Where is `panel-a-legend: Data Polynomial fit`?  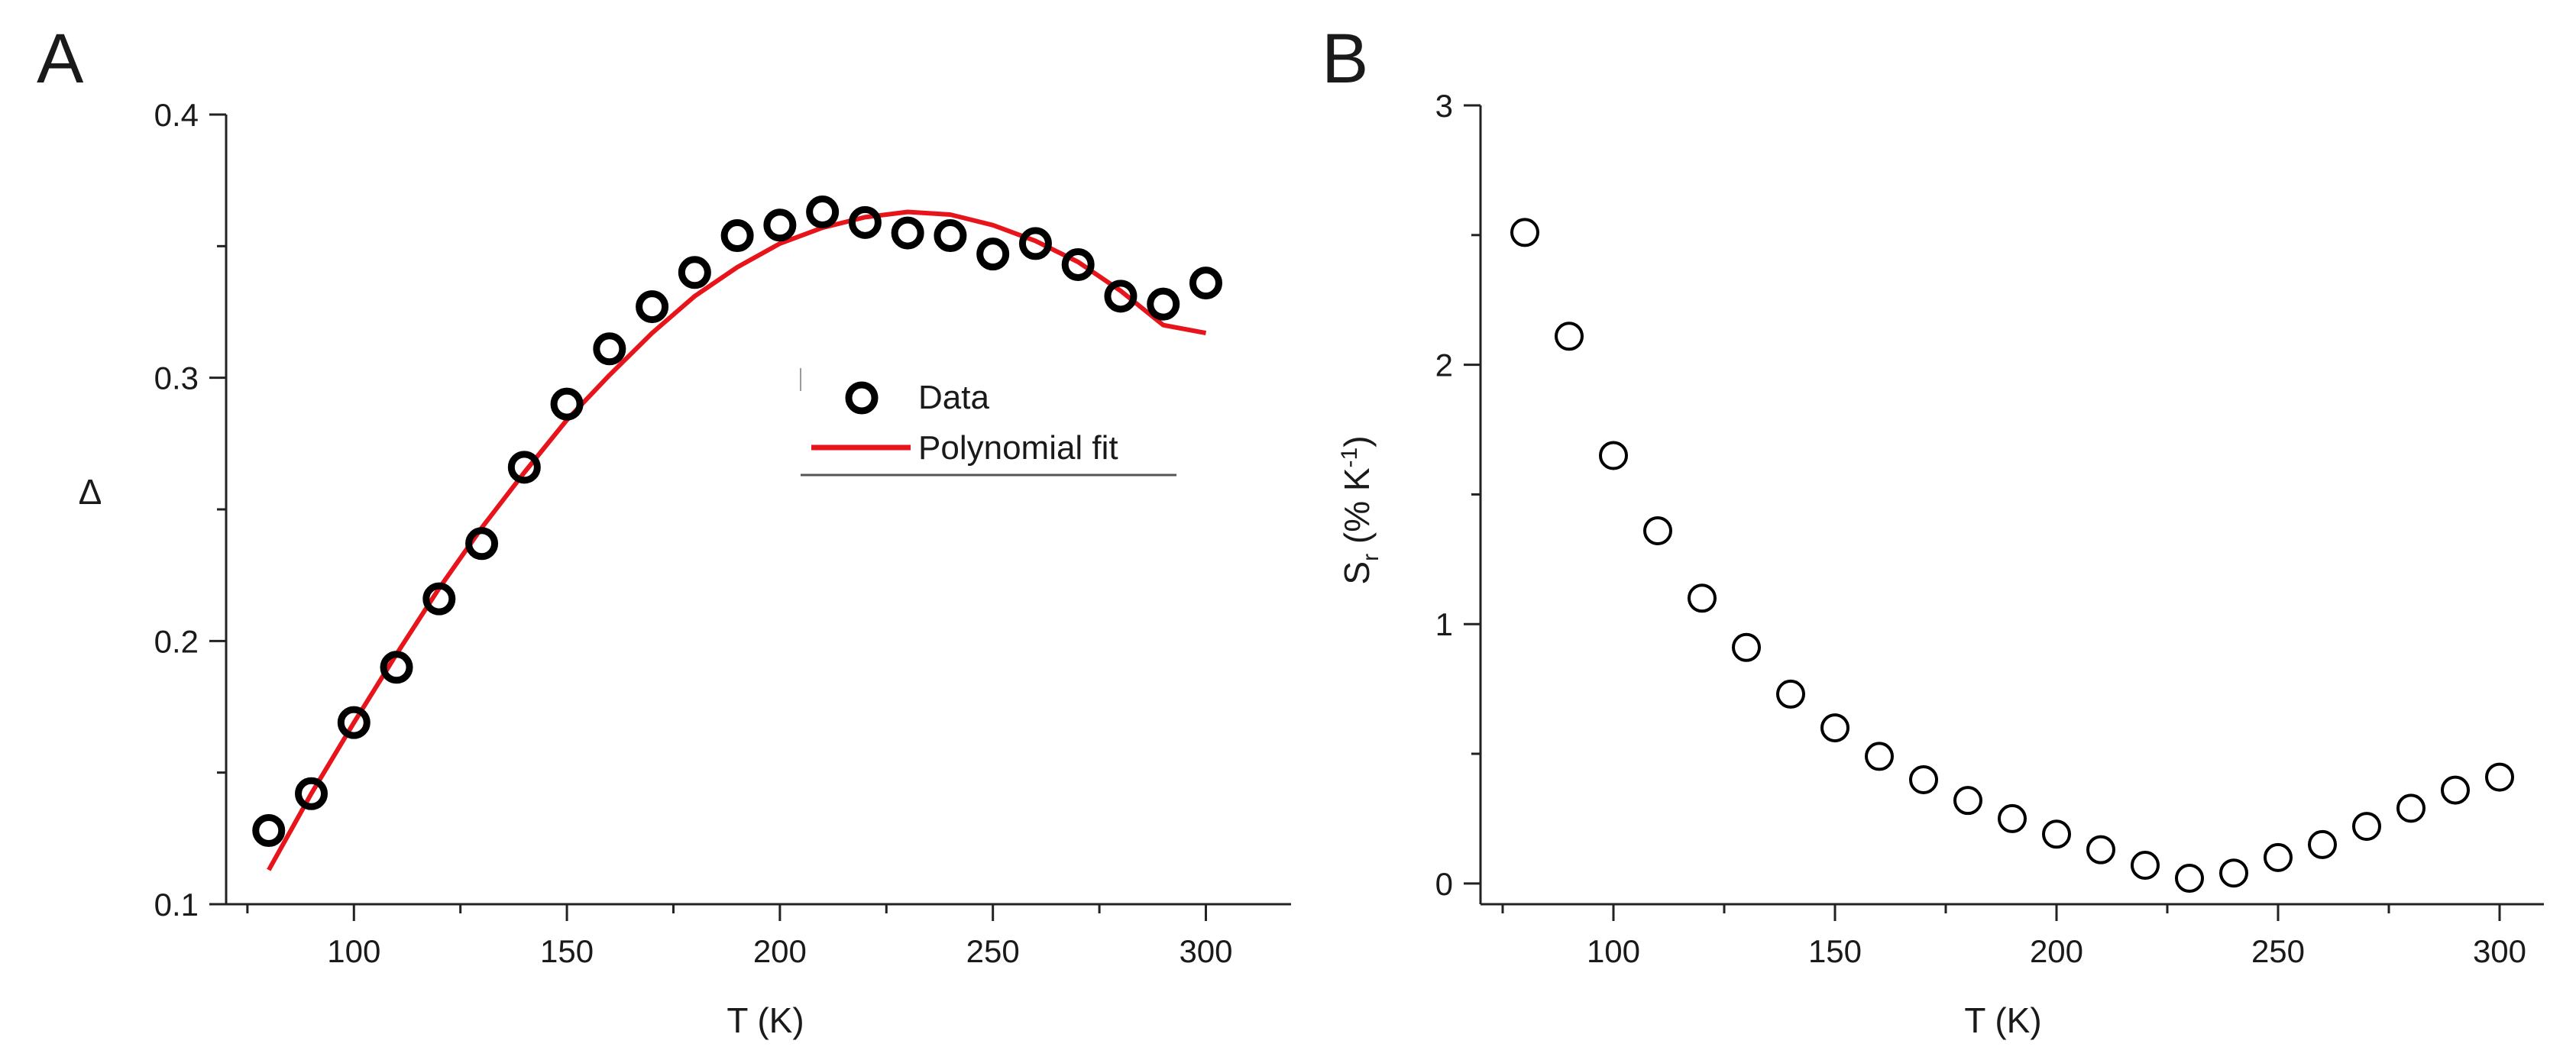
panel-a-legend: Data Polynomial fit is located at coordinates (988, 422).